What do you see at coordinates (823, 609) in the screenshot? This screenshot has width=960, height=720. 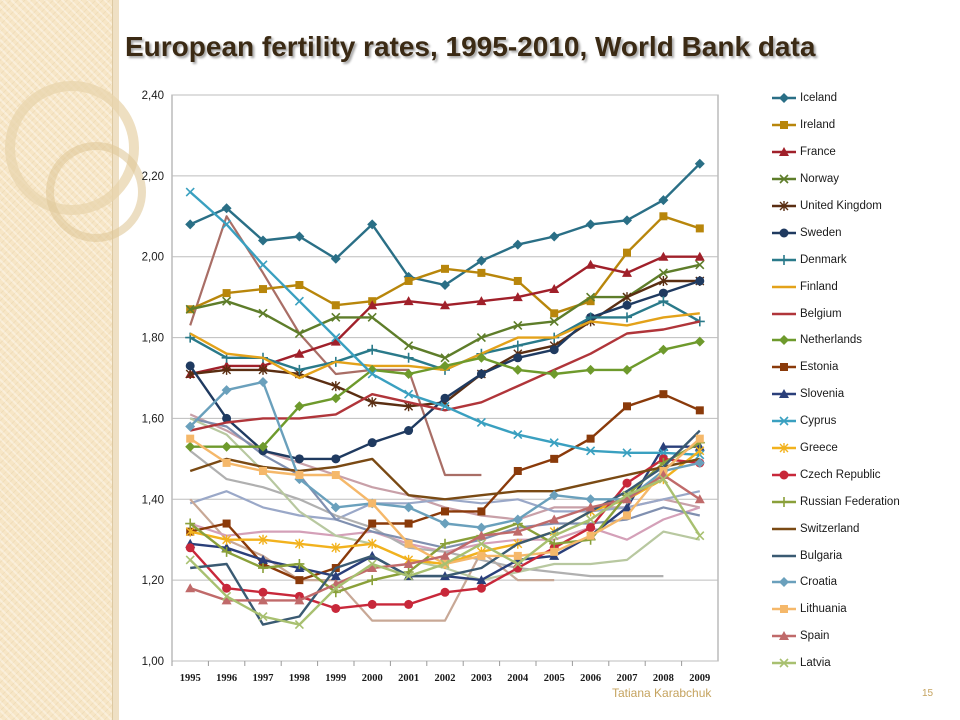 I see `legend-label: Lithuania` at bounding box center [823, 609].